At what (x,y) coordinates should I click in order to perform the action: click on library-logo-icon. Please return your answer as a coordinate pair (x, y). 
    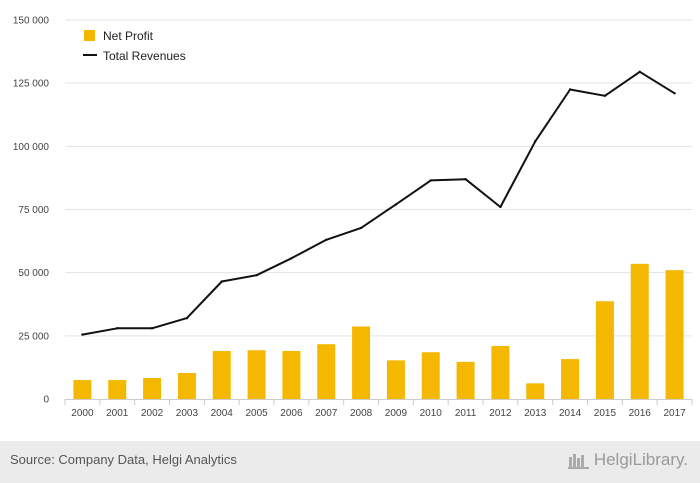
    Looking at the image, I should click on (578, 461).